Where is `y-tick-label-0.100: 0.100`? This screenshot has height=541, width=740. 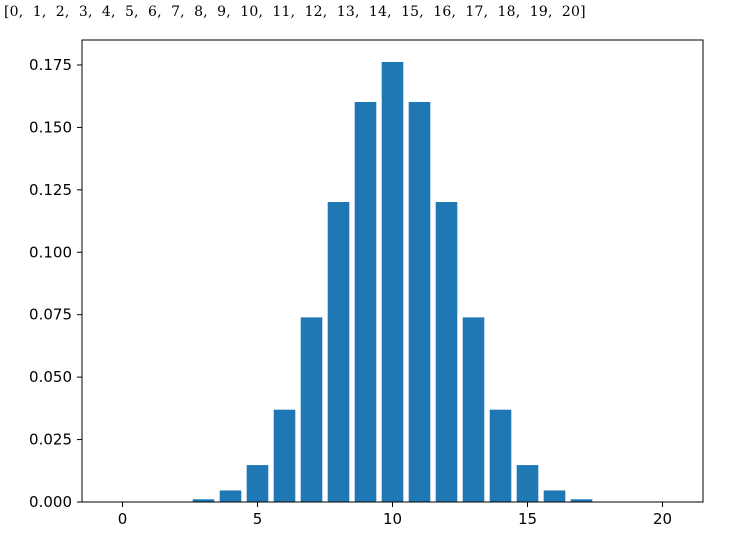 y-tick-label-0.100: 0.100 is located at coordinates (50, 252).